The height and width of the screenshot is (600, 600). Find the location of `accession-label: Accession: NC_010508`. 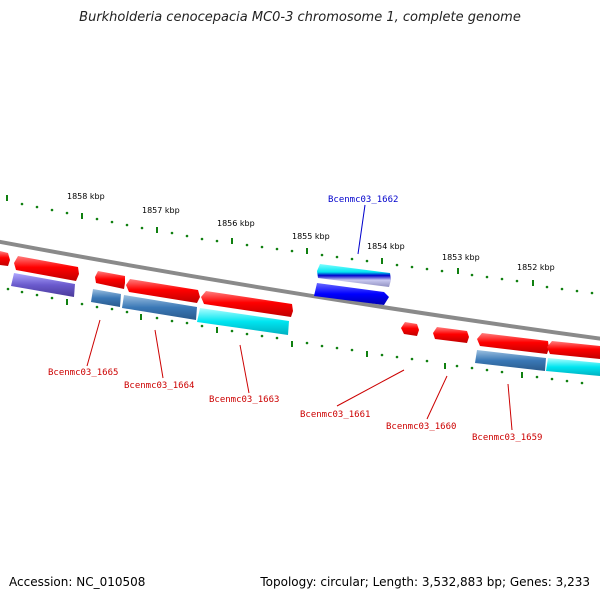

accession-label: Accession: NC_010508 is located at coordinates (77, 582).